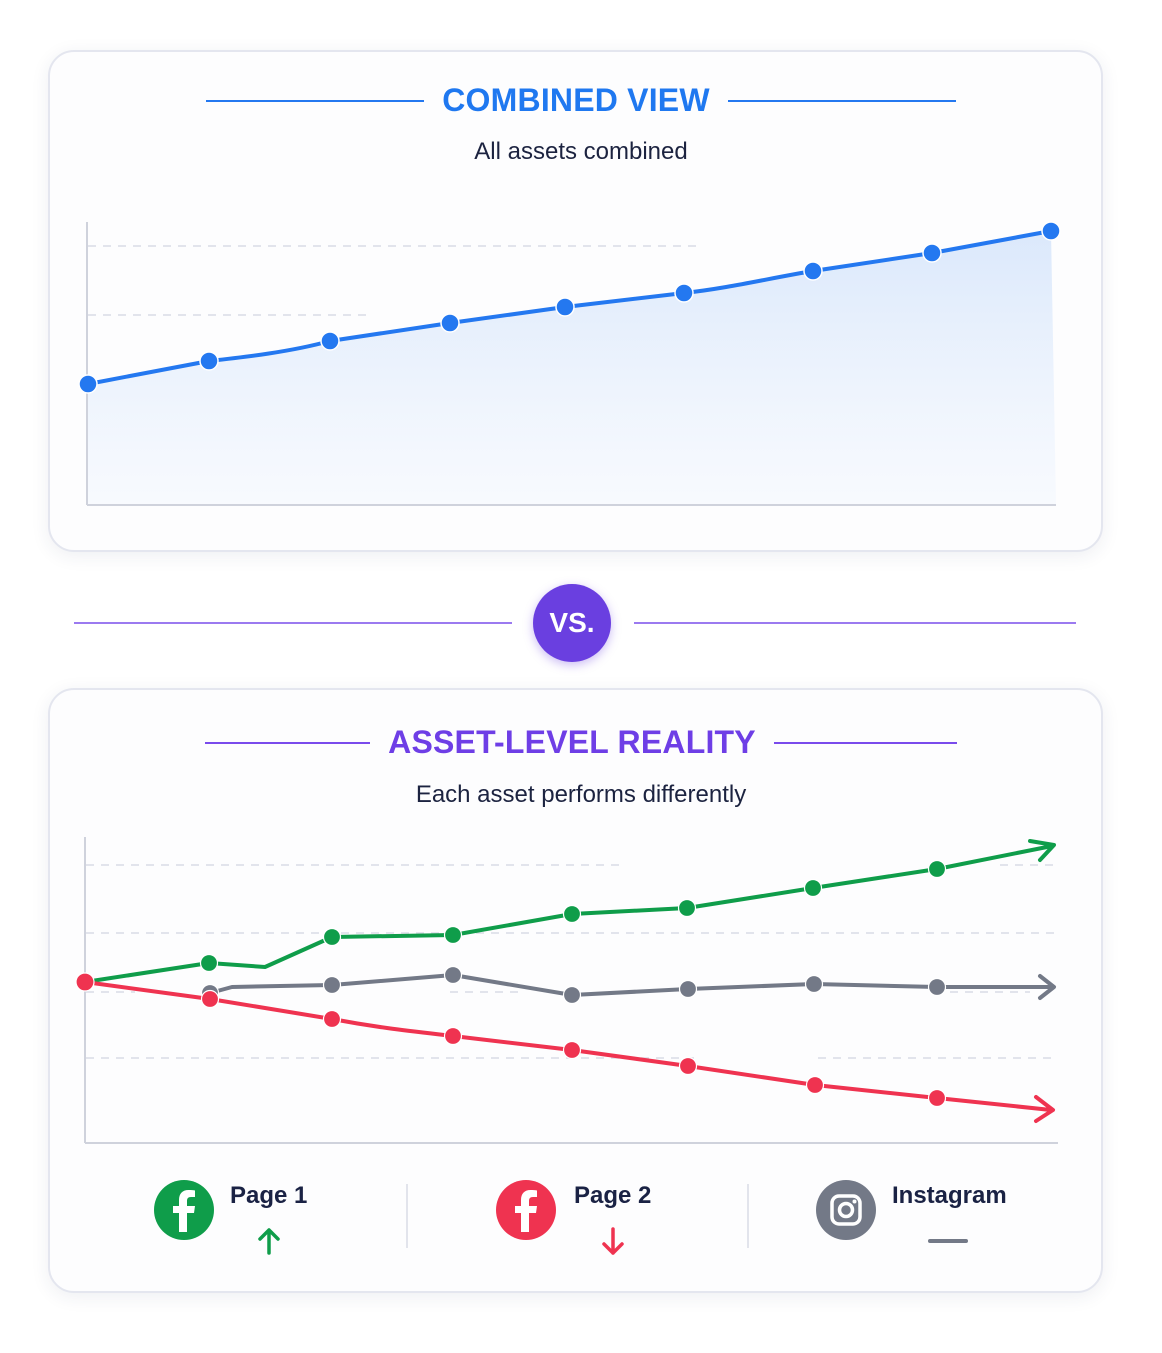  Describe the element at coordinates (581, 151) in the screenshot. I see `combined-view-subtitle: All assets combined` at that location.